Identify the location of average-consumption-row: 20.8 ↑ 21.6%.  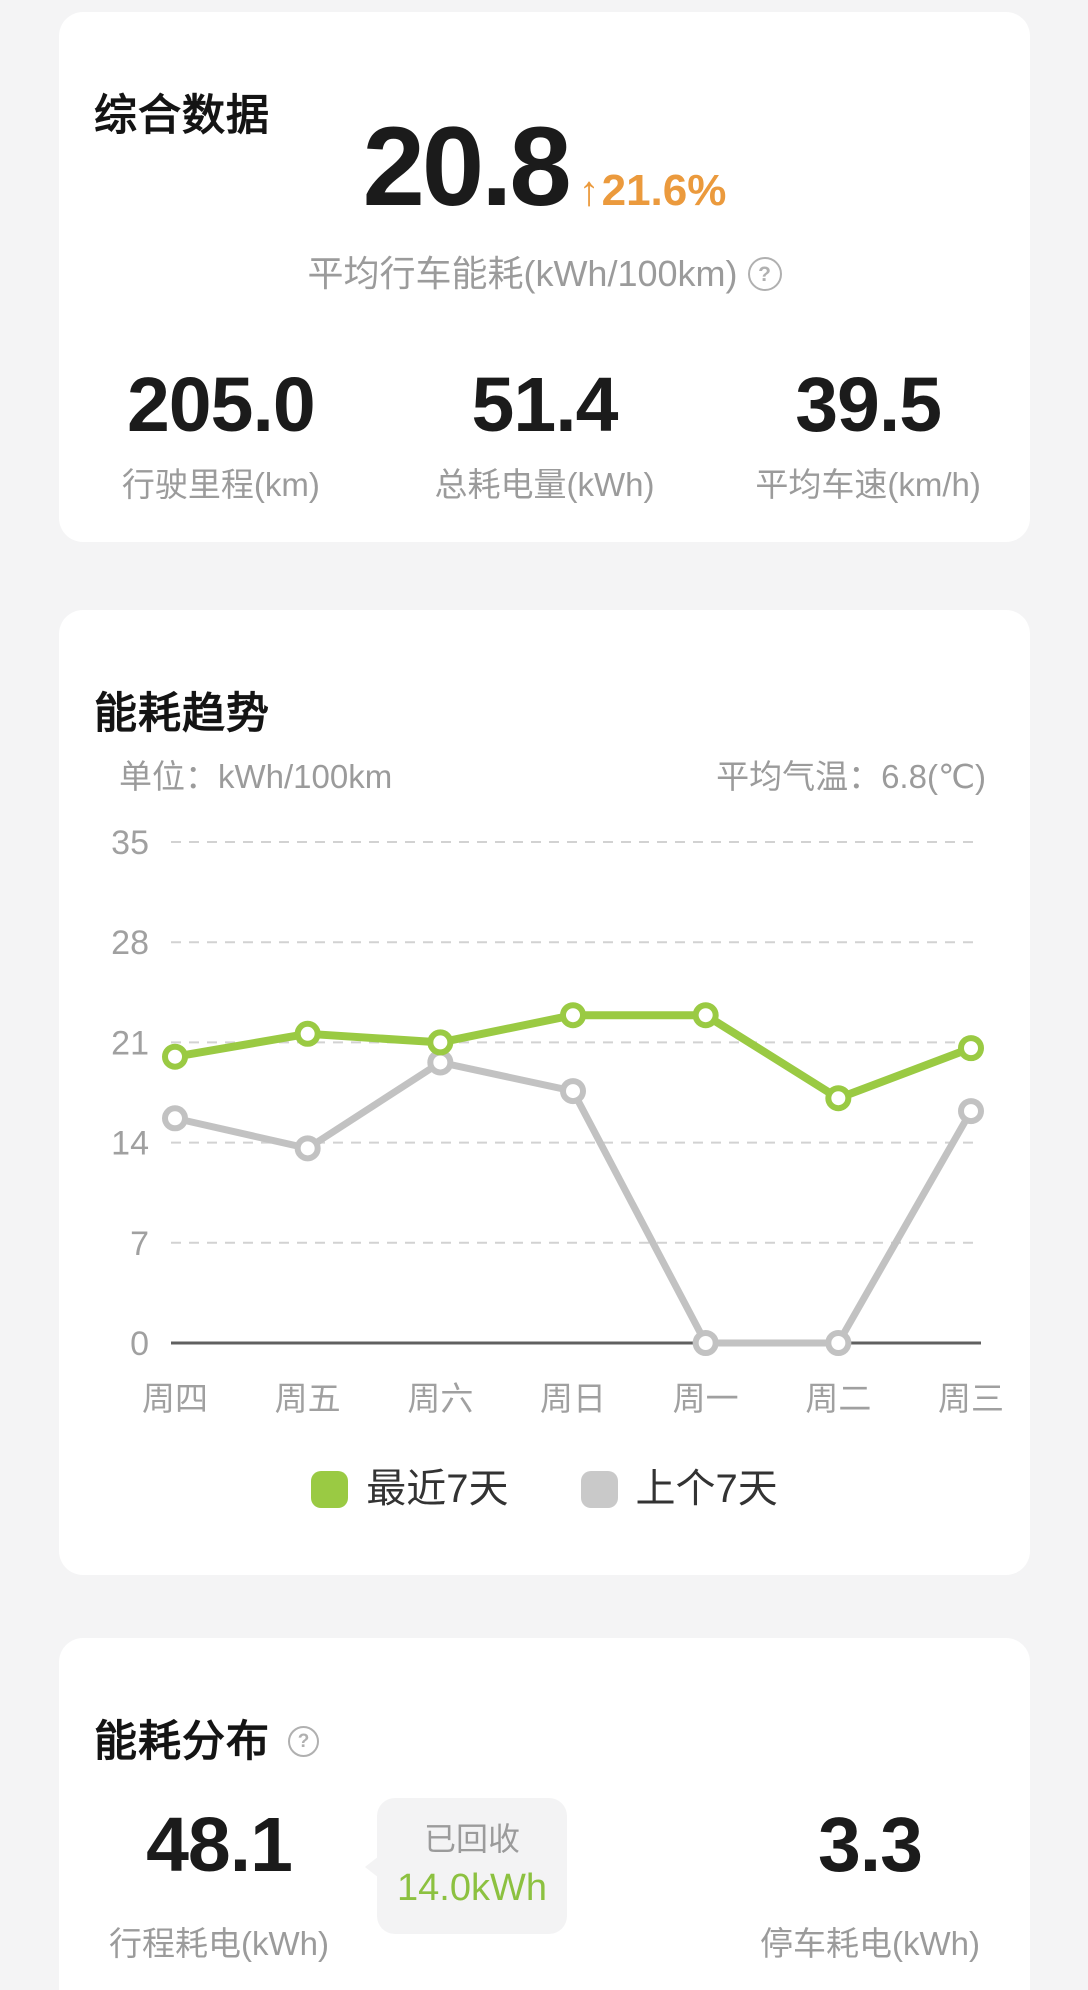
(544, 167).